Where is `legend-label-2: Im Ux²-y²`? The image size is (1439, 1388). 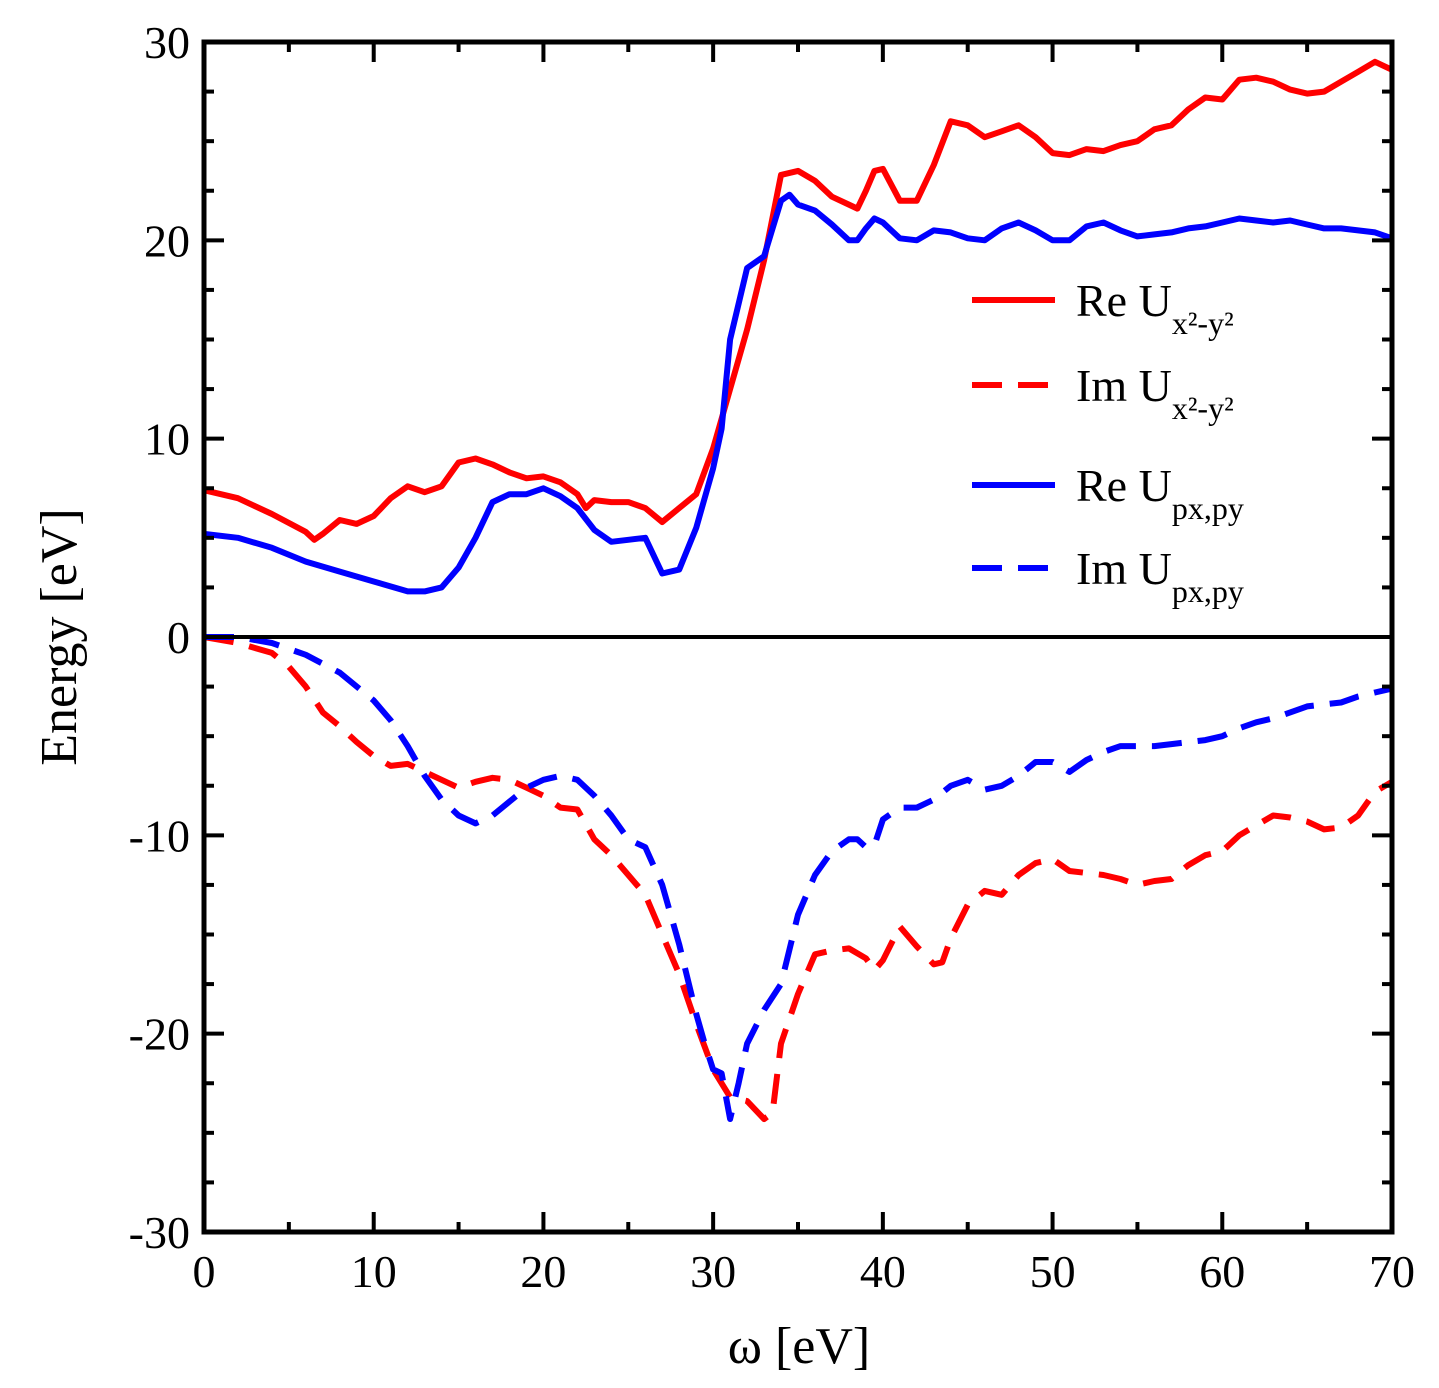 legend-label-2: Im Ux²-y² is located at coordinates (1155, 393).